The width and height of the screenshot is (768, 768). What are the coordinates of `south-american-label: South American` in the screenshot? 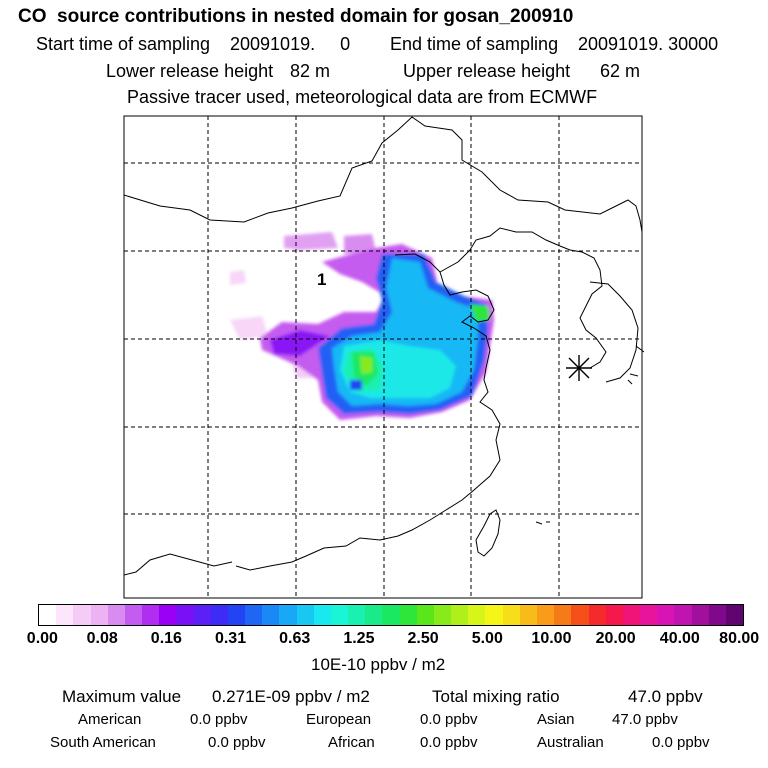 It's located at (103, 742).